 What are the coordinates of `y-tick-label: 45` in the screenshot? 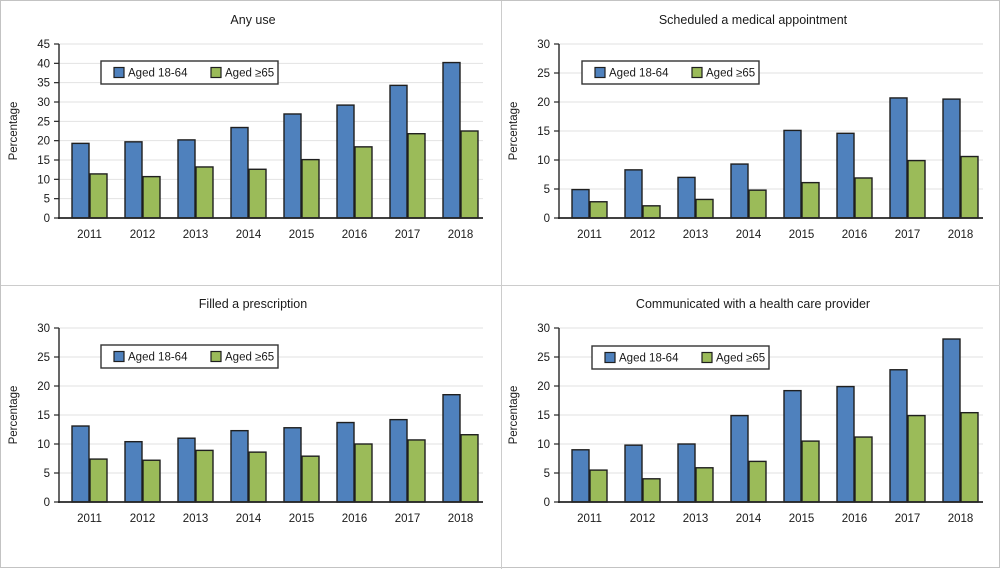 It's located at (43, 45).